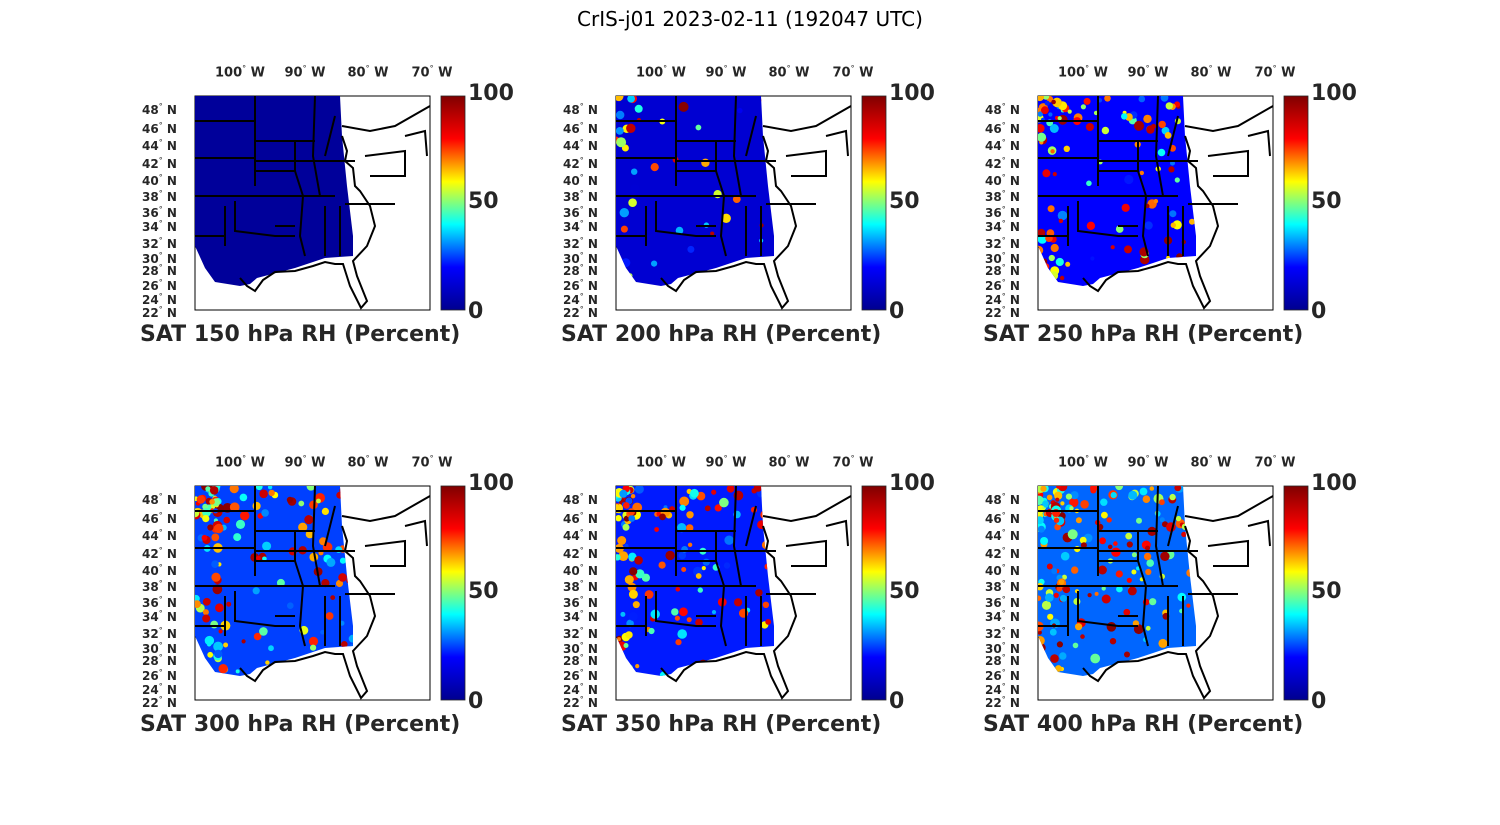 The width and height of the screenshot is (1500, 825). What do you see at coordinates (729, 222) in the screenshot?
I see `coastline` at bounding box center [729, 222].